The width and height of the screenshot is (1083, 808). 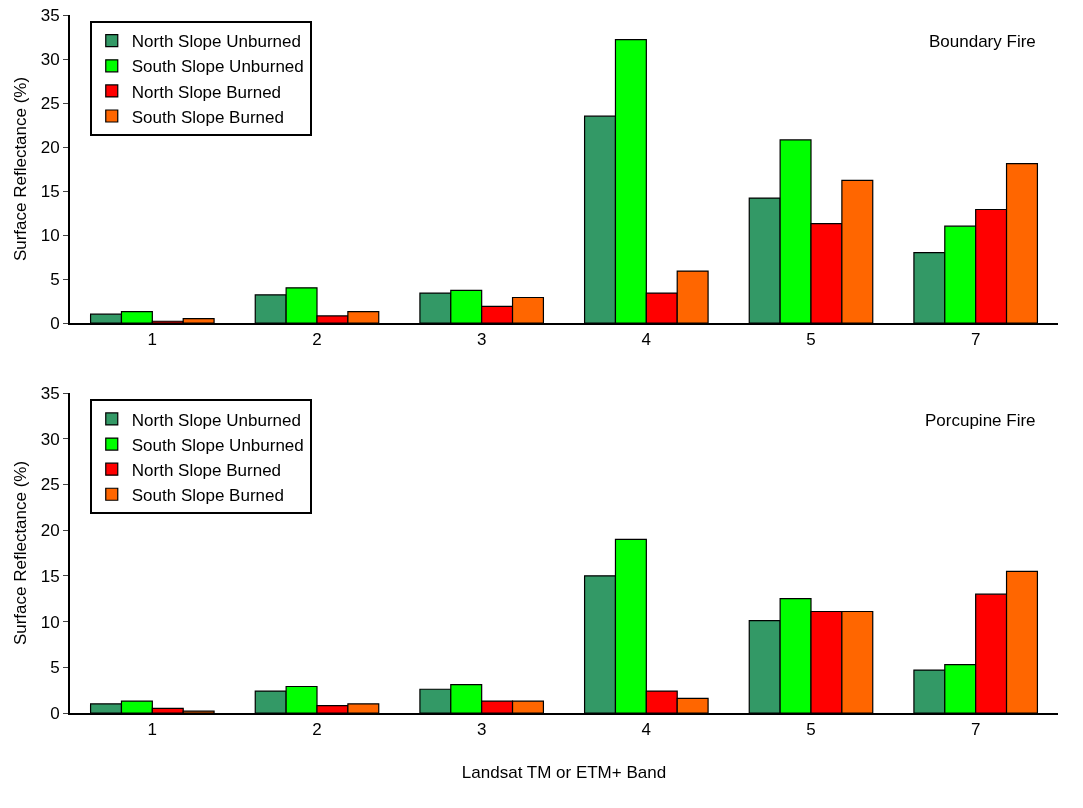 I want to click on annotation: Porcupine Fire, so click(x=980, y=420).